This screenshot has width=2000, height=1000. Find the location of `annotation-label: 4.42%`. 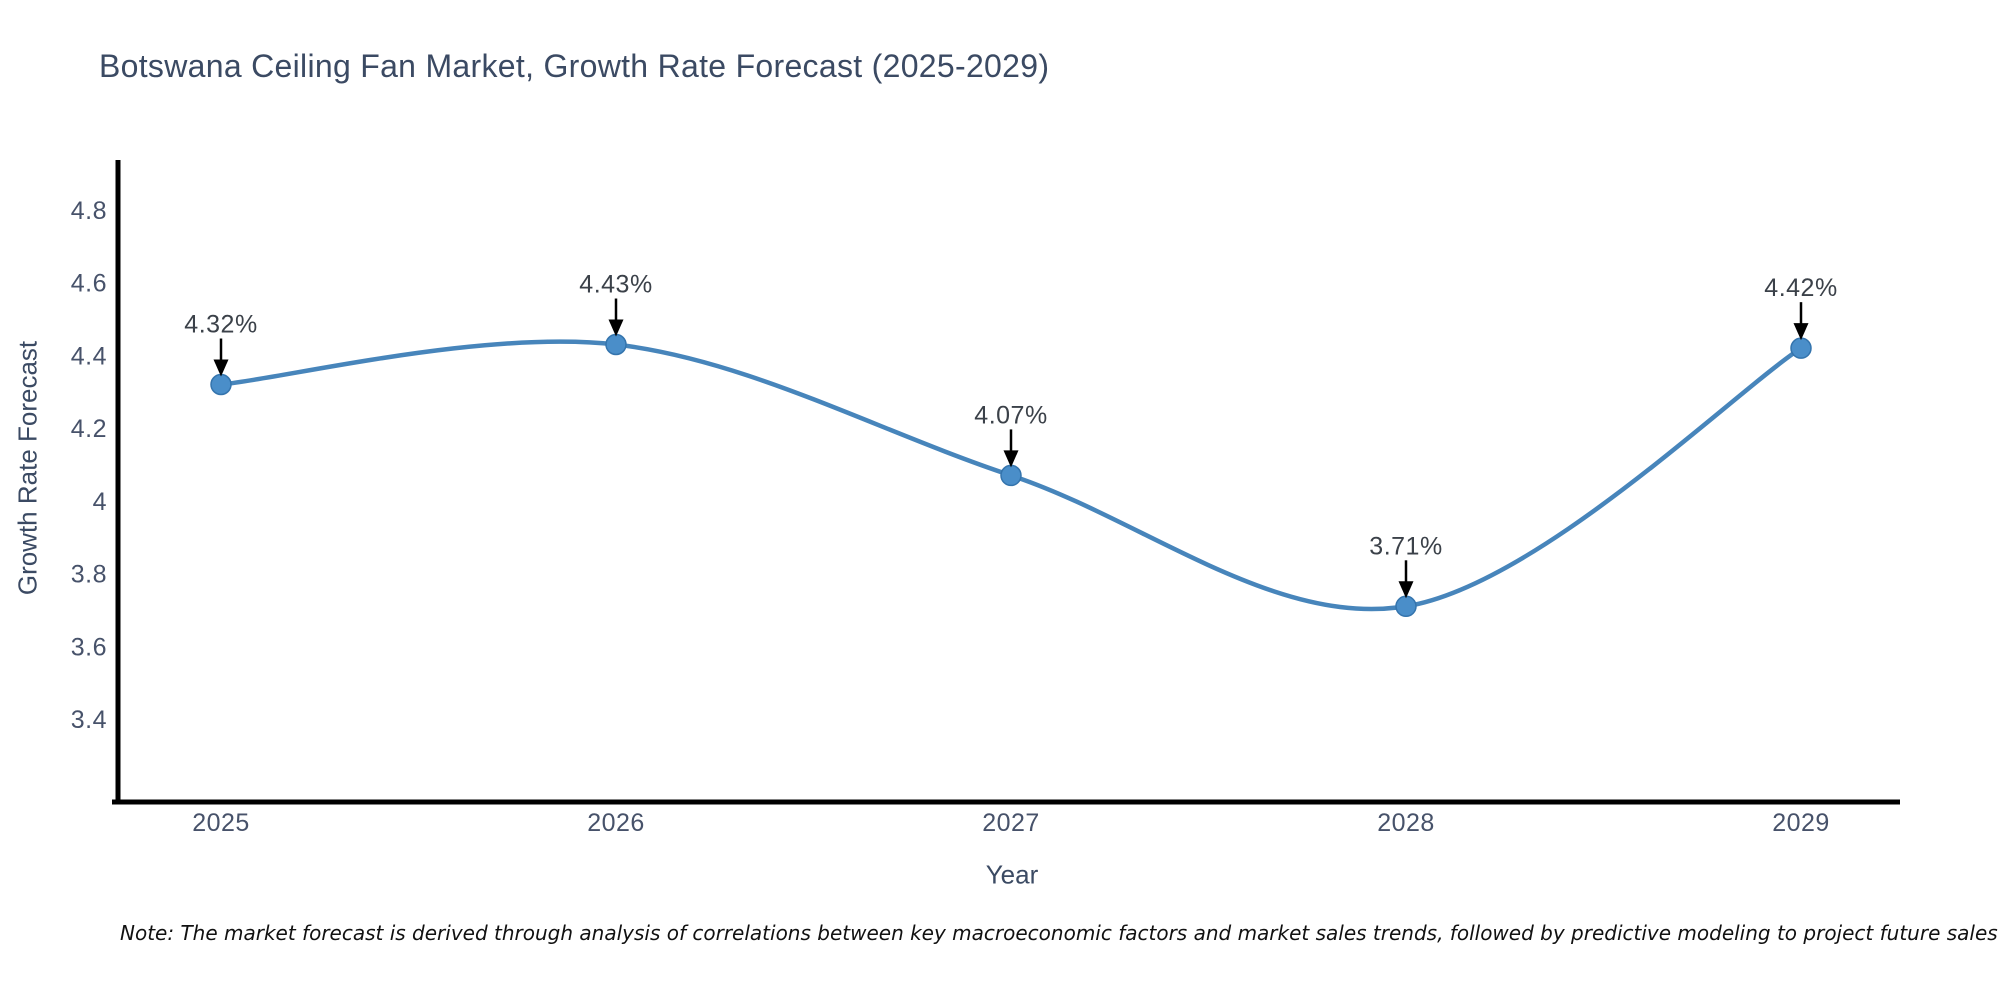

annotation-label: 4.42% is located at coordinates (1800, 288).